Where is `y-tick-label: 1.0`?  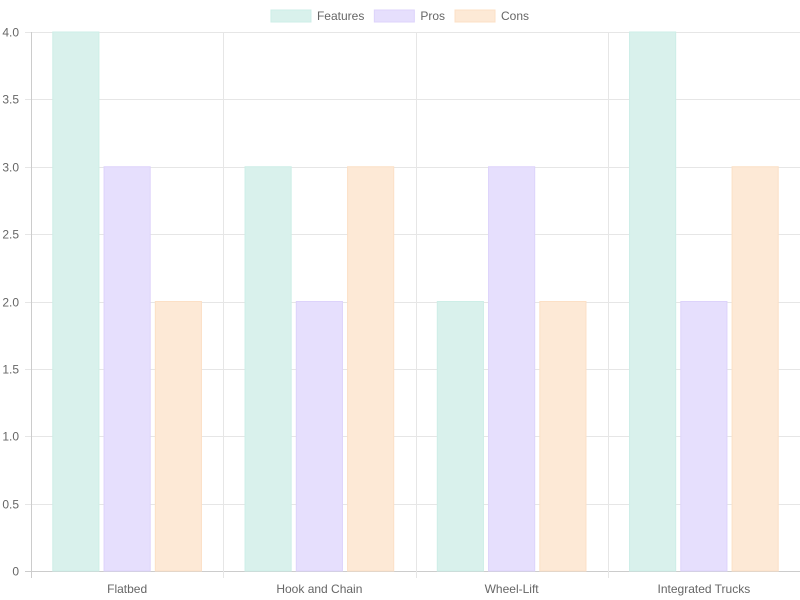 y-tick-label: 1.0 is located at coordinates (10, 437).